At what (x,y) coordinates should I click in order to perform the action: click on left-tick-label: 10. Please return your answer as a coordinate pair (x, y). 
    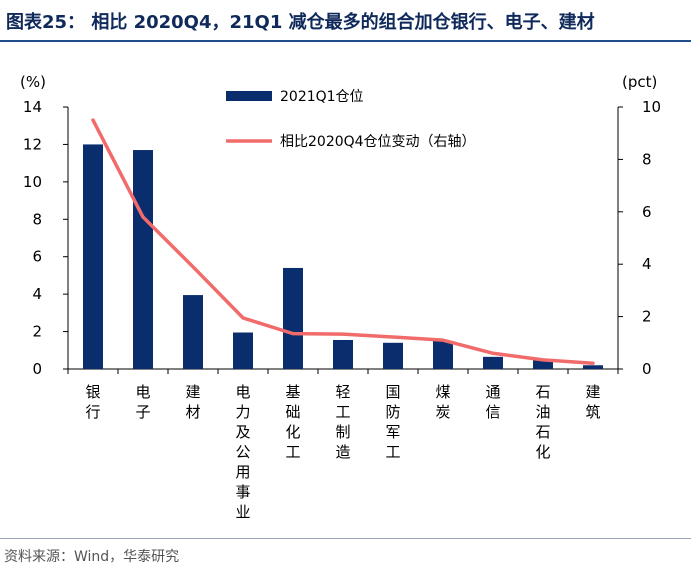
    Looking at the image, I should click on (32, 182).